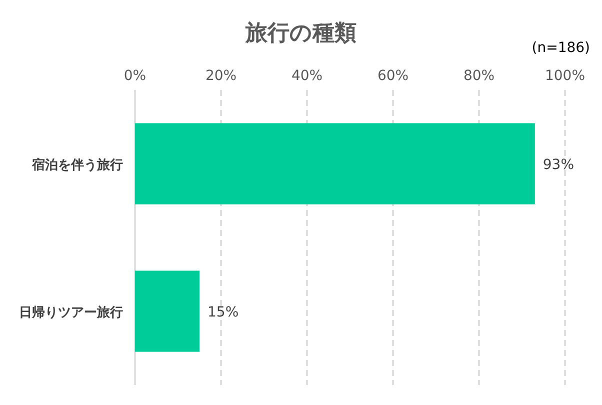 The width and height of the screenshot is (602, 405). What do you see at coordinates (223, 312) in the screenshot?
I see `data-label: 15%` at bounding box center [223, 312].